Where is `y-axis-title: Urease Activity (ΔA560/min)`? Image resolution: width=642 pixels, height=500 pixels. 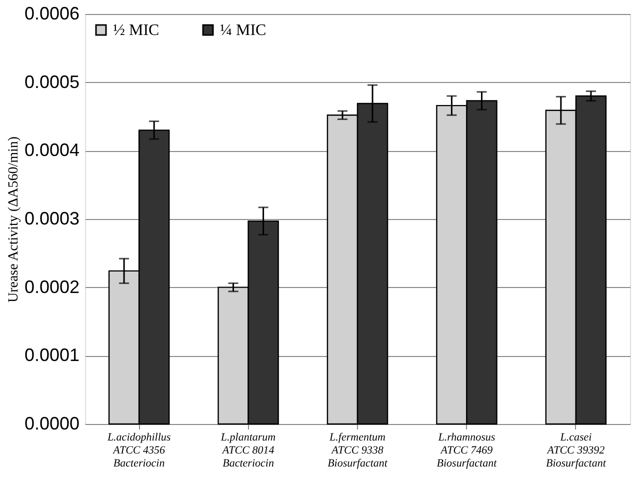
y-axis-title: Urease Activity (ΔA560/min) is located at coordinates (14, 219).